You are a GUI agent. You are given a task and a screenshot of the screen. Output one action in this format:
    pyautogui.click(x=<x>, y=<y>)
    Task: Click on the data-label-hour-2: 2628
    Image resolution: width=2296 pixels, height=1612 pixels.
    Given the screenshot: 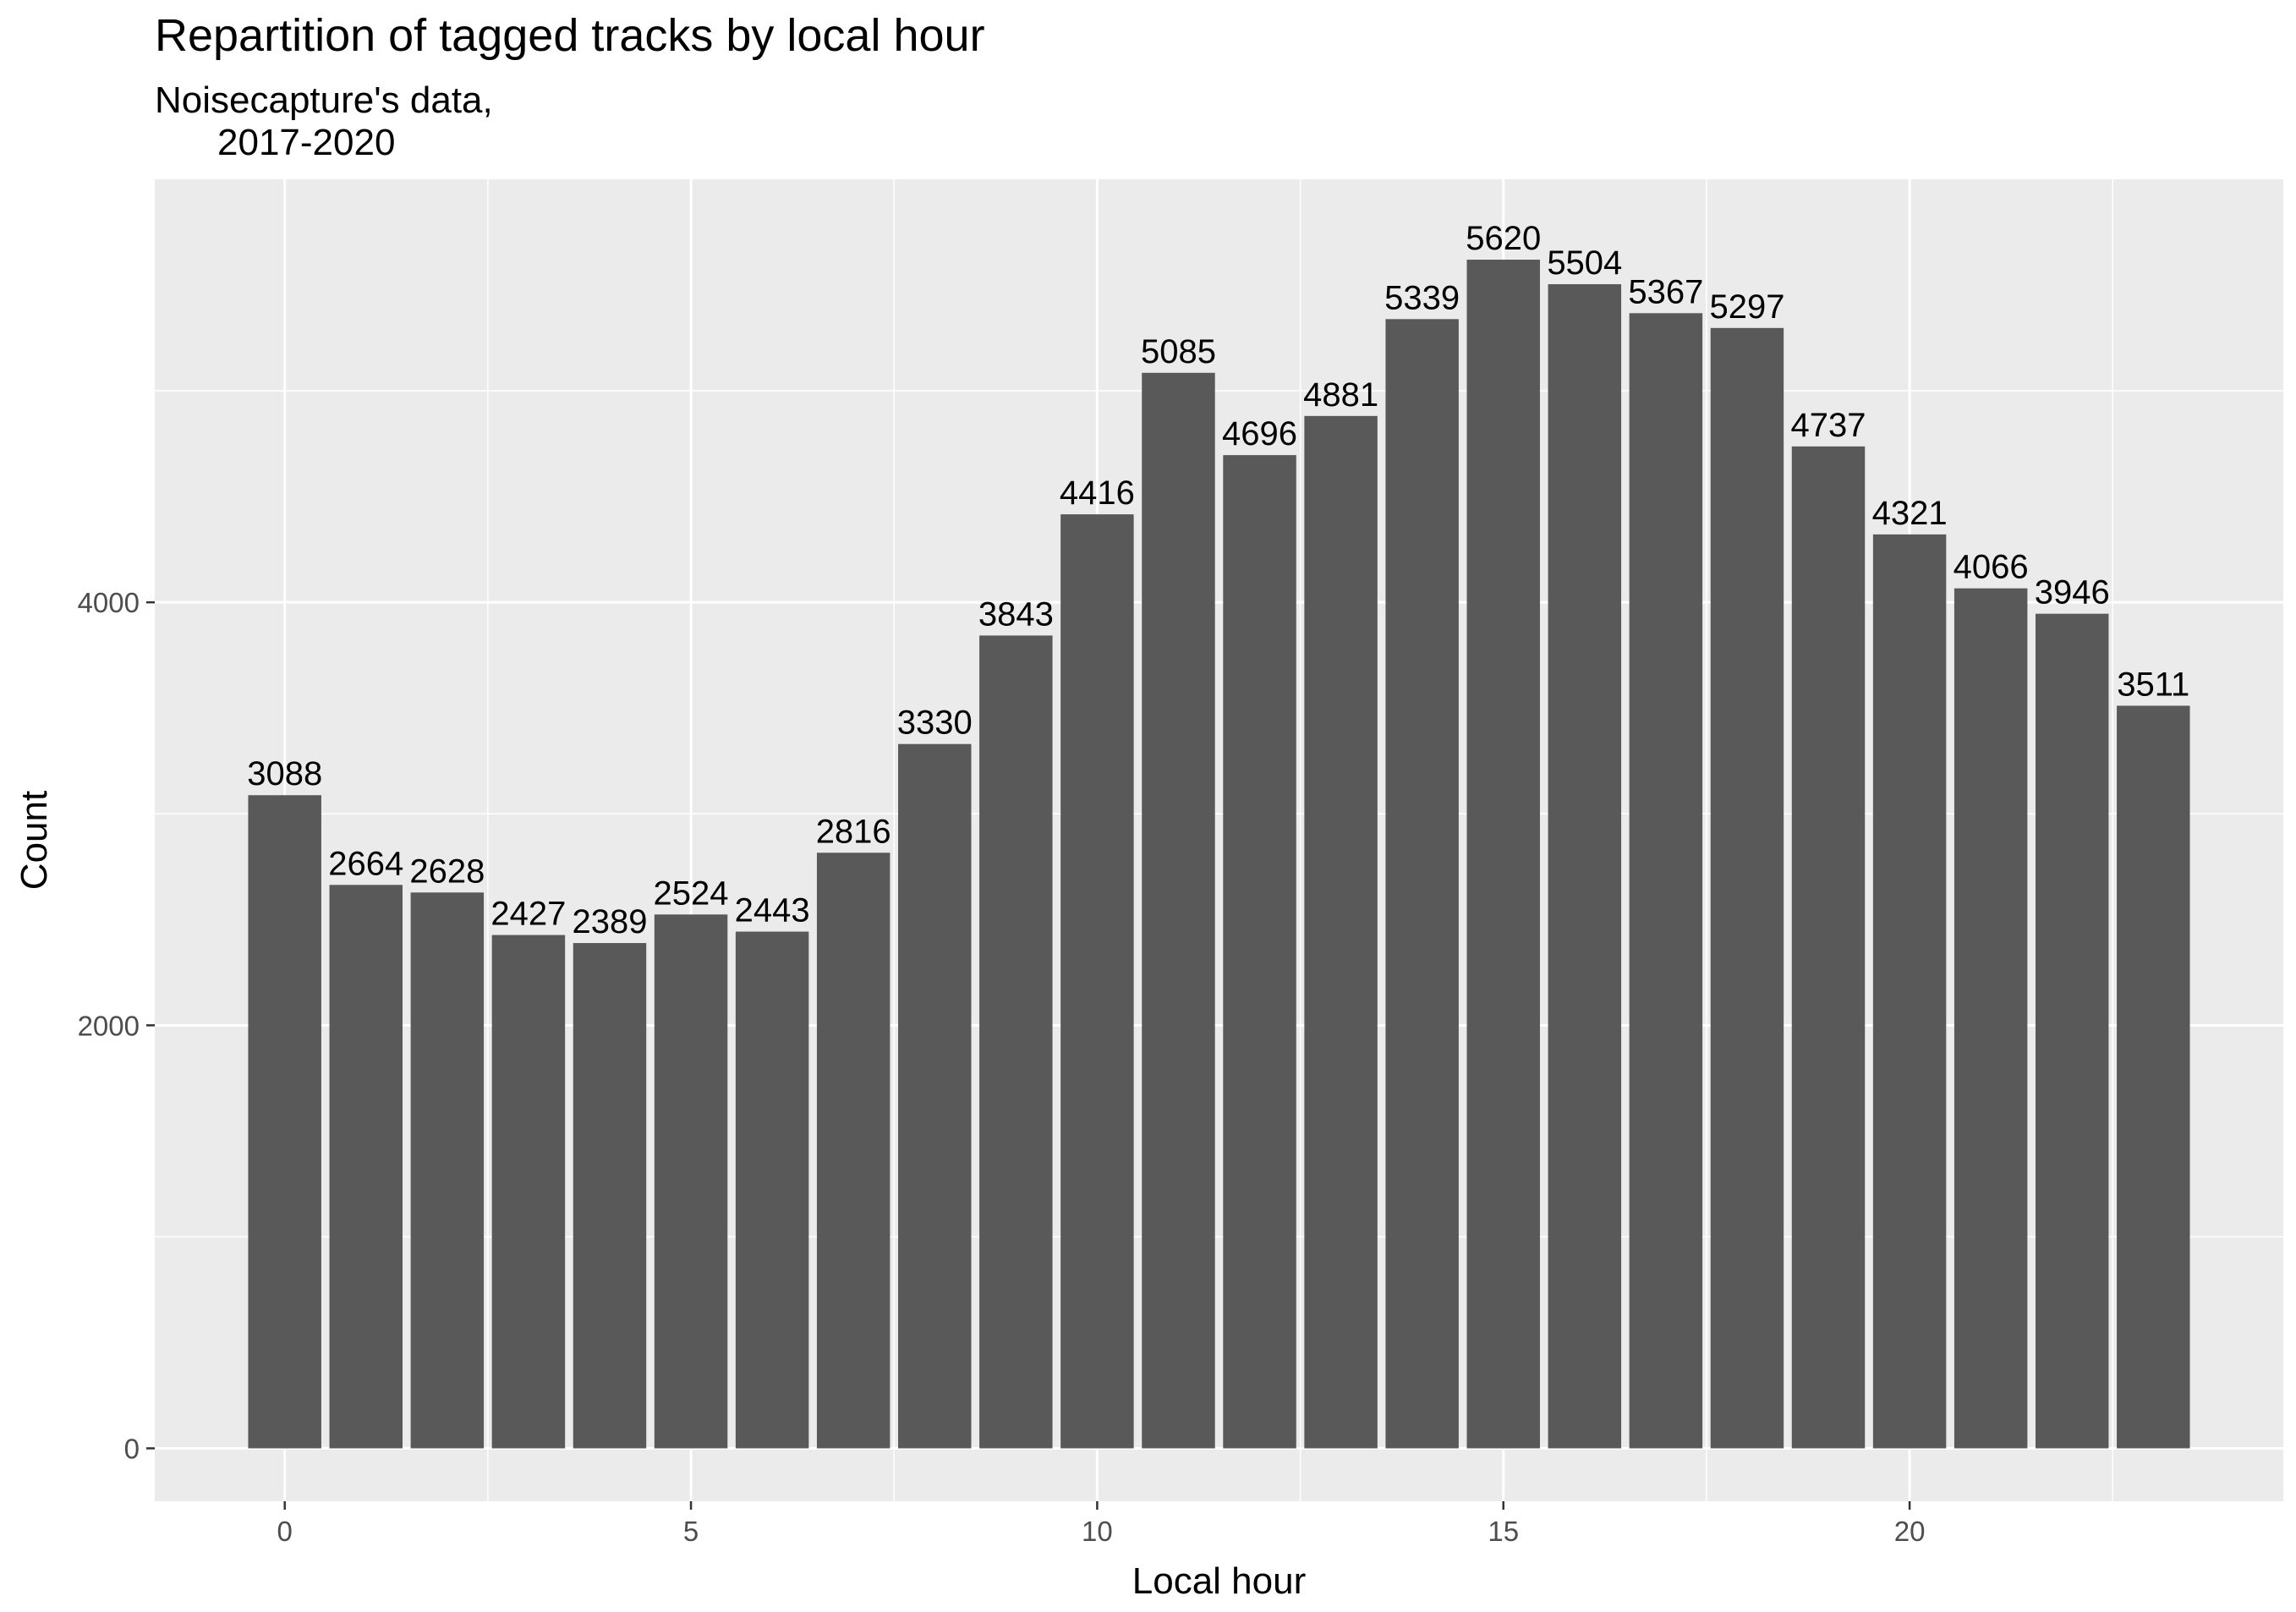 What is the action you would take?
    pyautogui.click(x=447, y=871)
    